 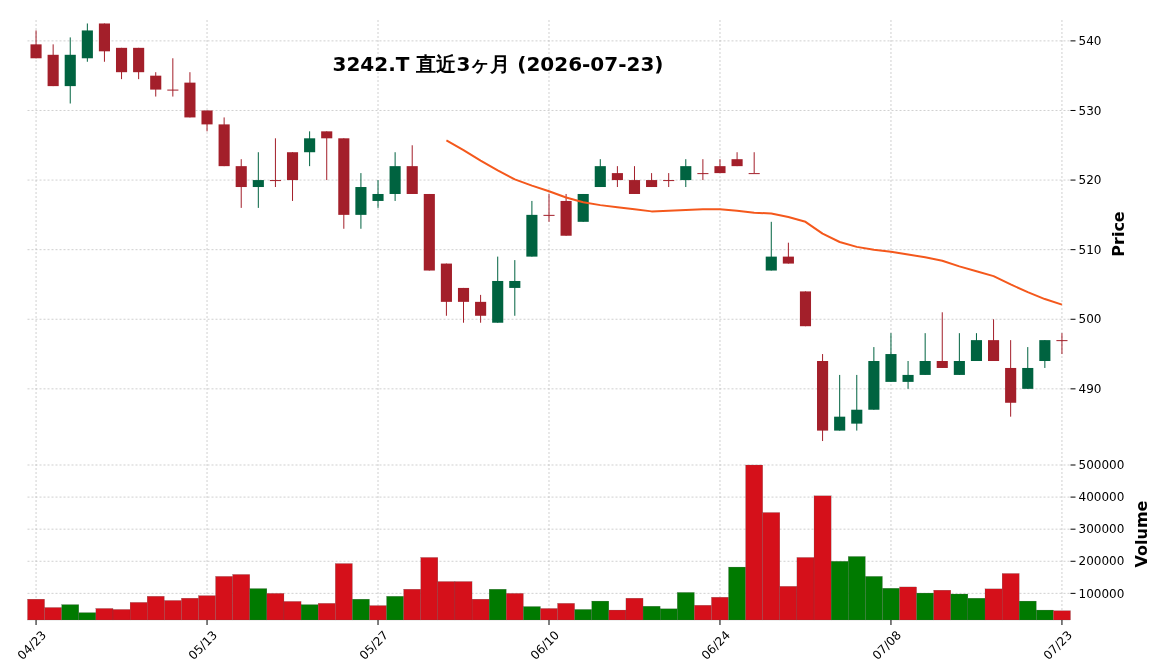 What do you see at coordinates (498, 64) in the screenshot?
I see `text: 3242.T 直近3ヶ月 (2026-07-23)` at bounding box center [498, 64].